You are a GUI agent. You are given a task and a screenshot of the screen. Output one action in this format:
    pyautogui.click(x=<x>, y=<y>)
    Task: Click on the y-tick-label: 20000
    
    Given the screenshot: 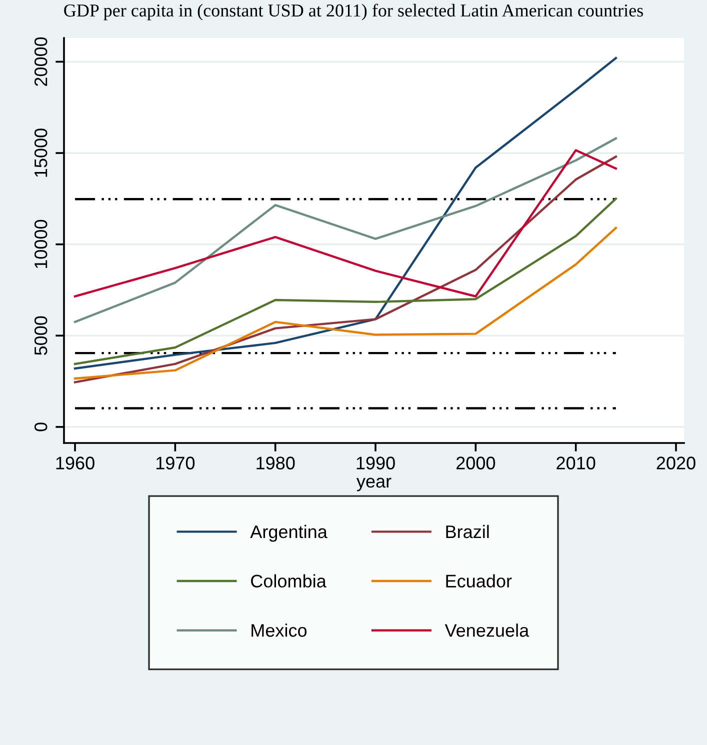 What is the action you would take?
    pyautogui.click(x=41, y=61)
    